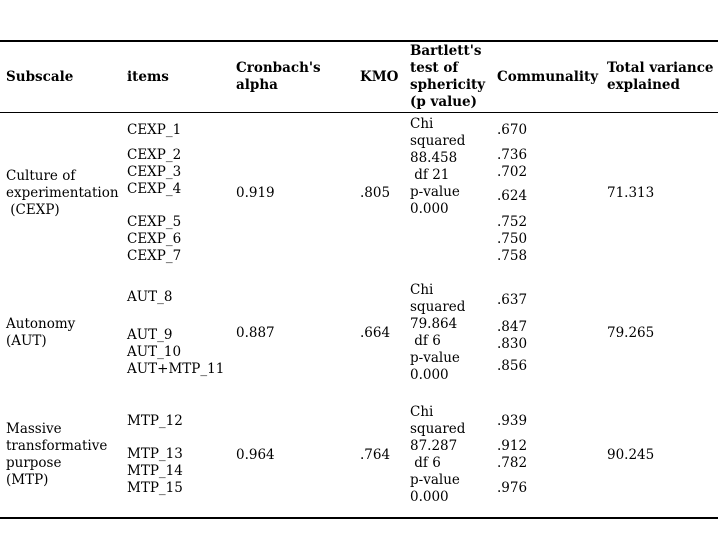 The image size is (722, 541). Describe the element at coordinates (438, 141) in the screenshot. I see `bartlett-line: squared` at that location.